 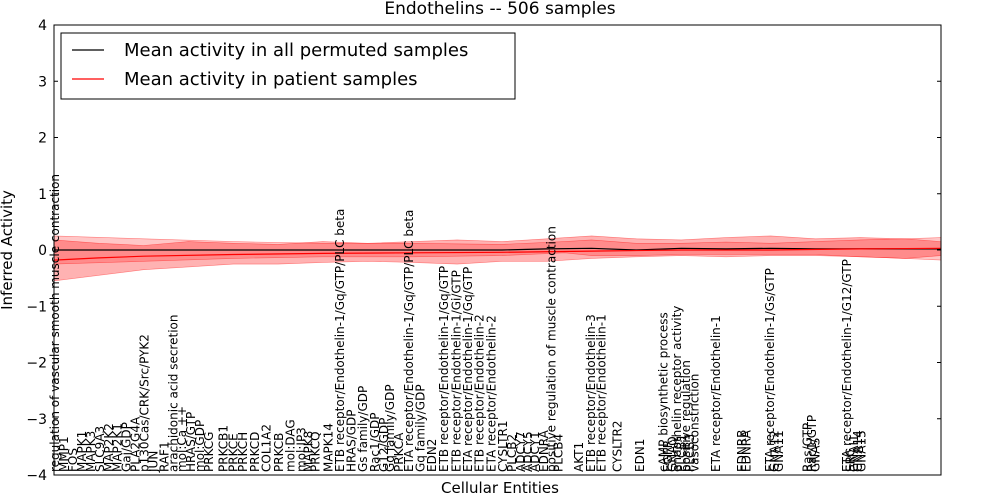 I want to click on x-tick-label: mol:GDP, so click(x=200, y=446).